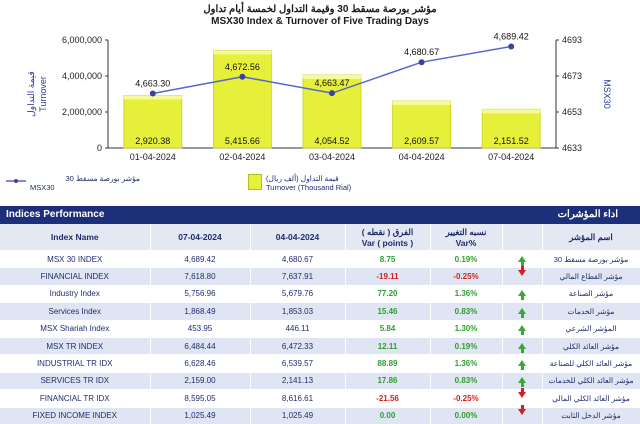 The width and height of the screenshot is (640, 424). Describe the element at coordinates (511, 141) in the screenshot. I see `bar-value-label: 2,151.52` at that location.